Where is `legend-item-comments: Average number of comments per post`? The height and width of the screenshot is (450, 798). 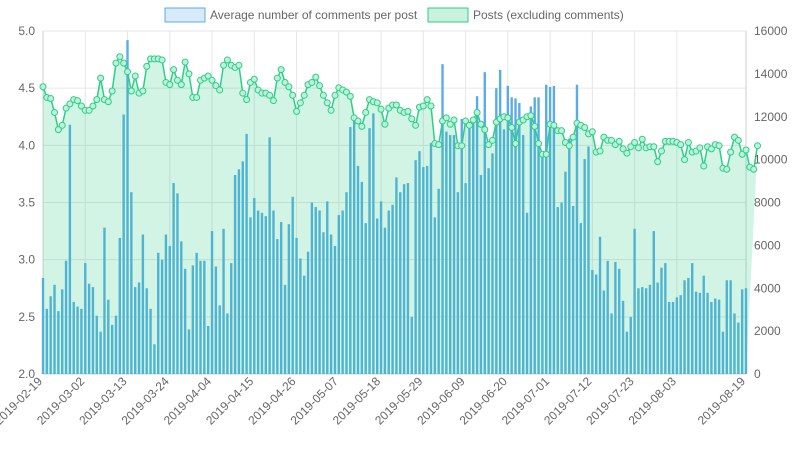 legend-item-comments: Average number of comments per post is located at coordinates (291, 15).